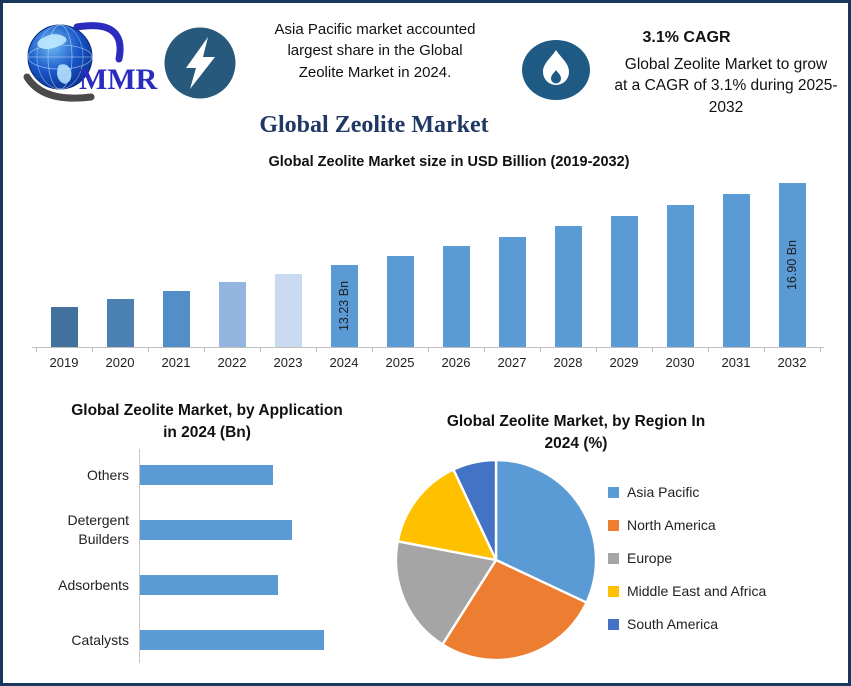 The height and width of the screenshot is (686, 851). I want to click on bar-2032, so click(792, 265).